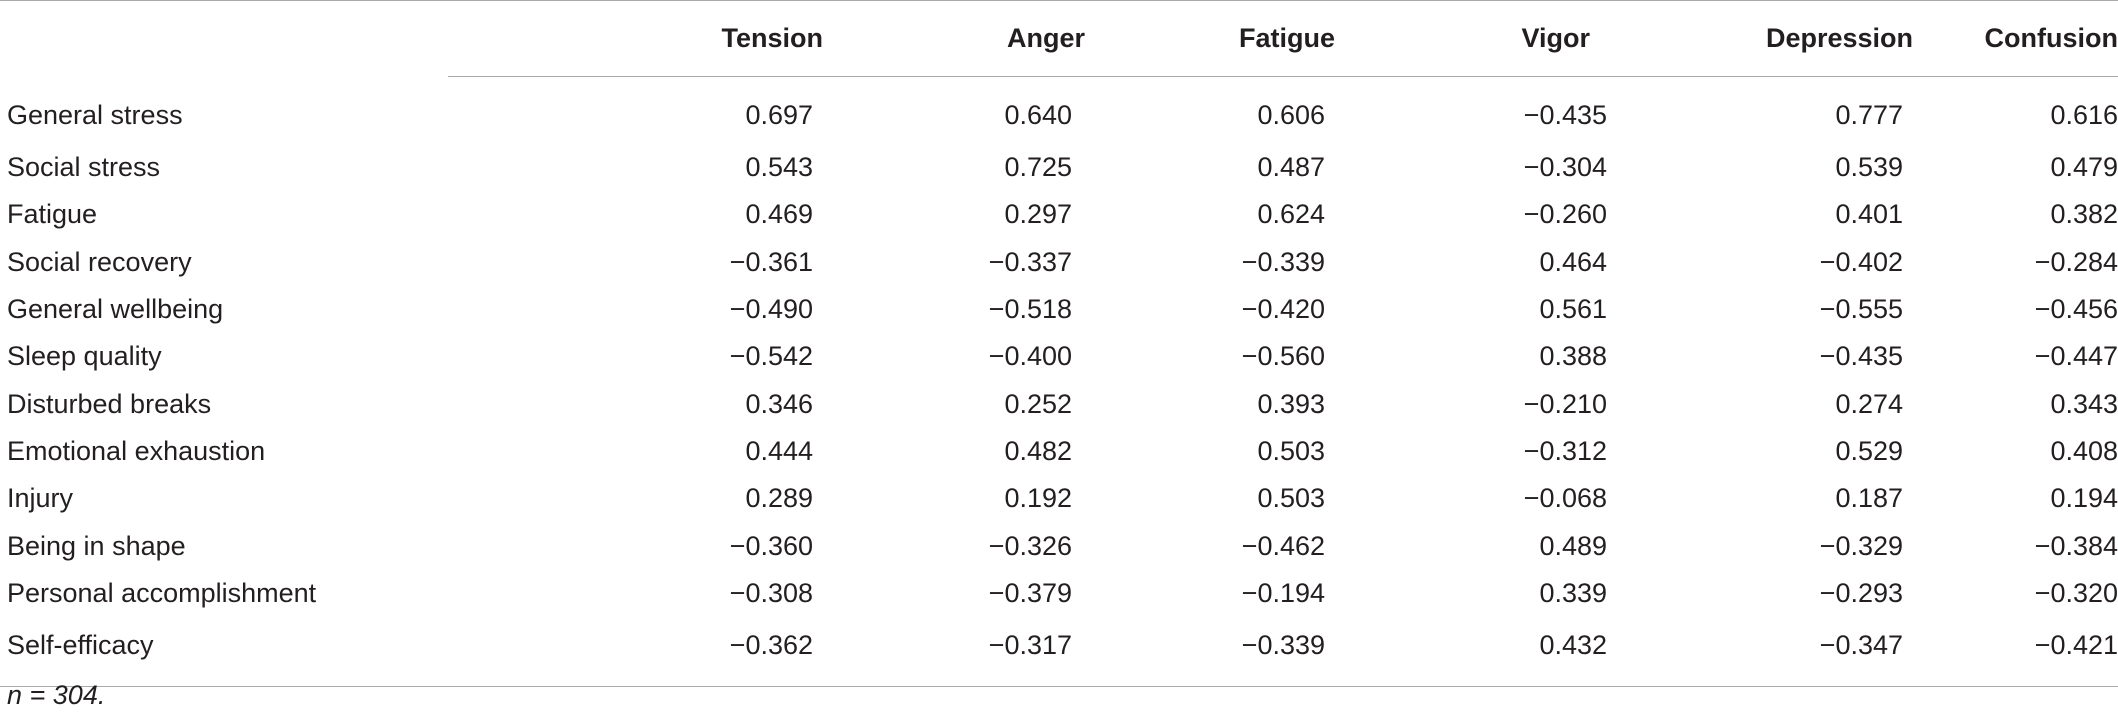 The image size is (2118, 712). What do you see at coordinates (1861, 592) in the screenshot?
I see `table-cell: −0.293` at bounding box center [1861, 592].